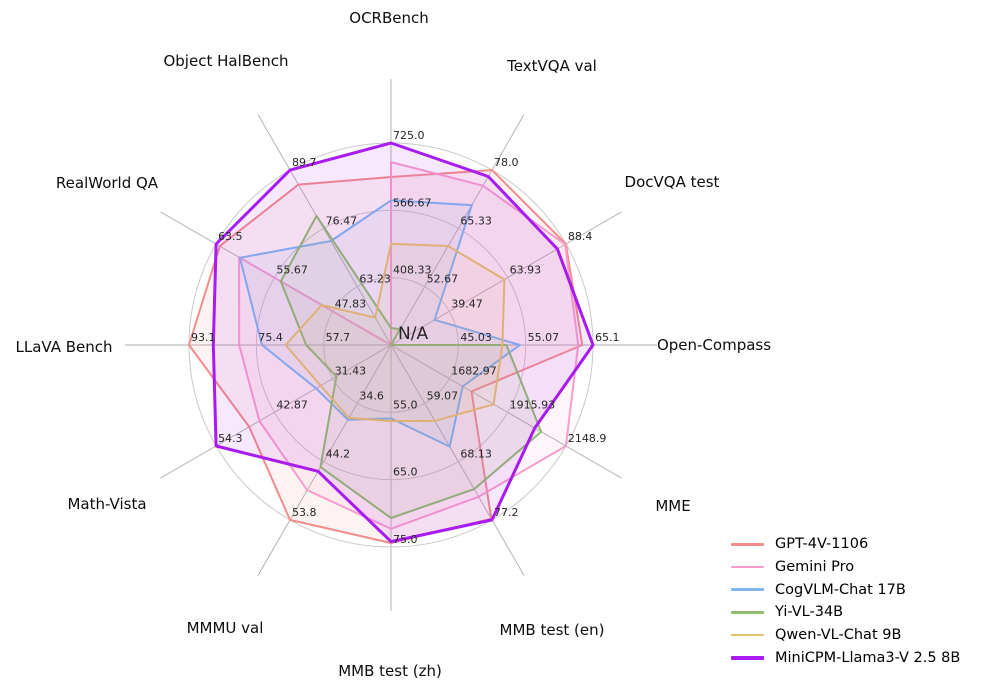 This screenshot has width=986, height=690. I want to click on tick-label: 44.2, so click(338, 454).